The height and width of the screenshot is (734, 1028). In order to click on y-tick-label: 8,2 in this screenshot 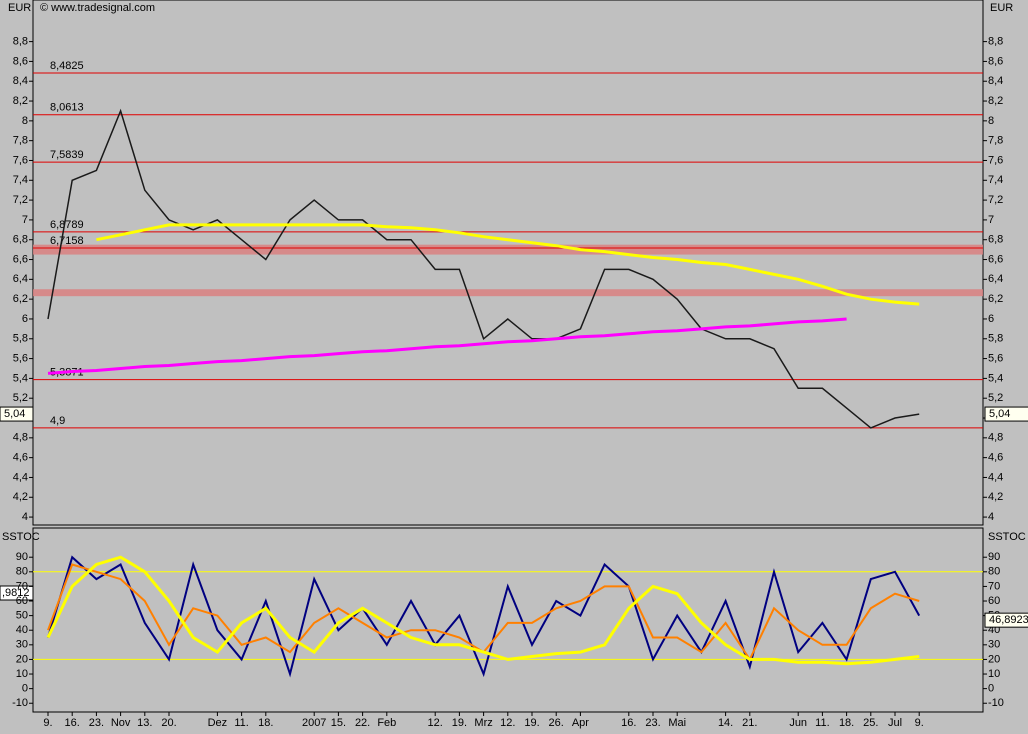, I will do `click(20, 101)`.